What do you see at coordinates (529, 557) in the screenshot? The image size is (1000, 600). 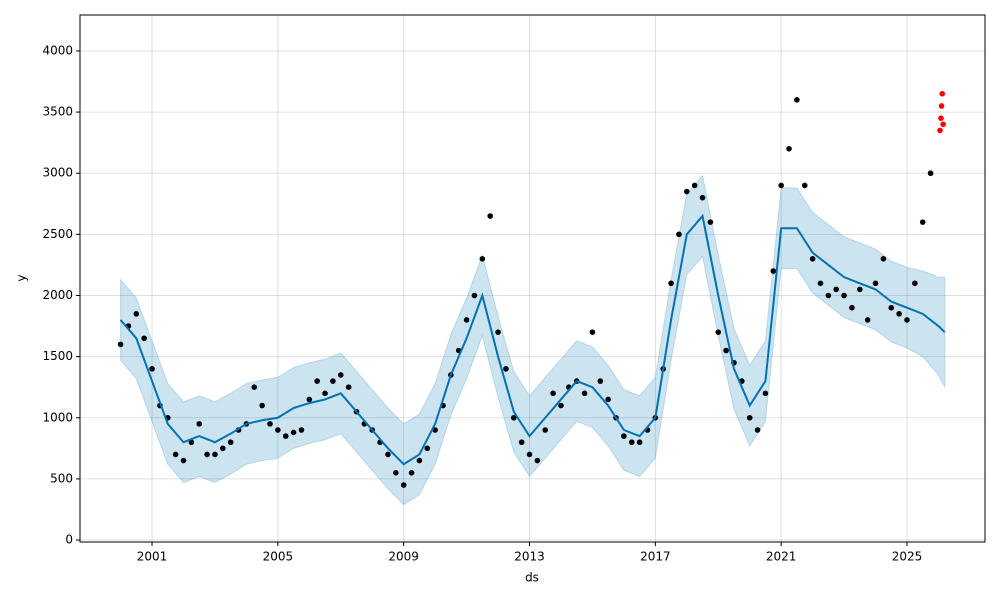 I see `x-tick-label: 2013` at bounding box center [529, 557].